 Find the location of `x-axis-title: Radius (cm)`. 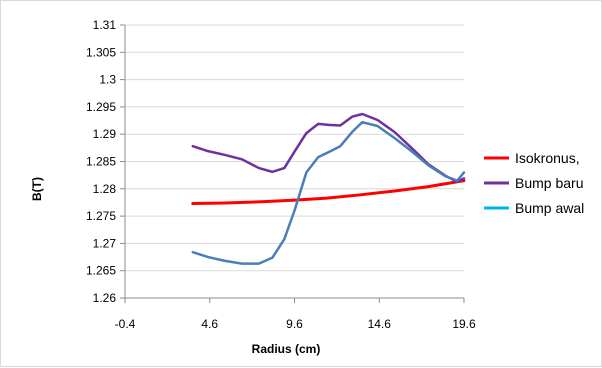

x-axis-title: Radius (cm) is located at coordinates (286, 349).